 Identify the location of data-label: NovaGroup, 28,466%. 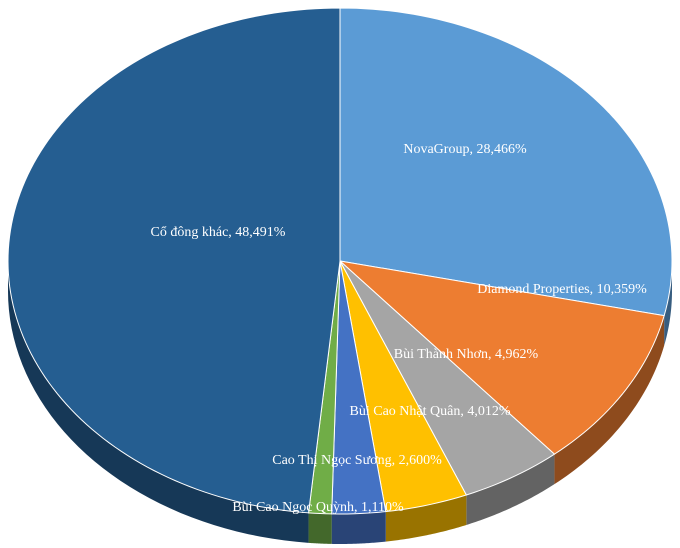
(465, 149).